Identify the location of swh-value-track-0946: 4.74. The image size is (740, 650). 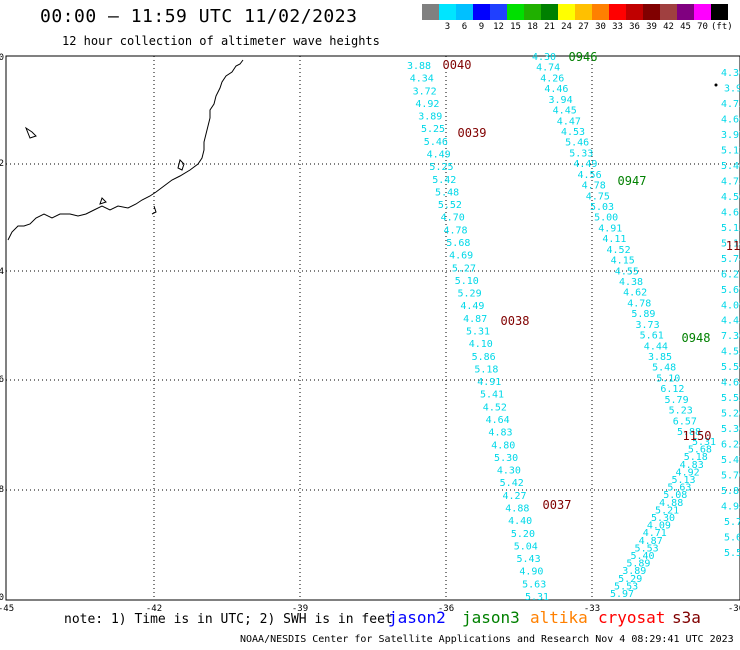
(548, 68).